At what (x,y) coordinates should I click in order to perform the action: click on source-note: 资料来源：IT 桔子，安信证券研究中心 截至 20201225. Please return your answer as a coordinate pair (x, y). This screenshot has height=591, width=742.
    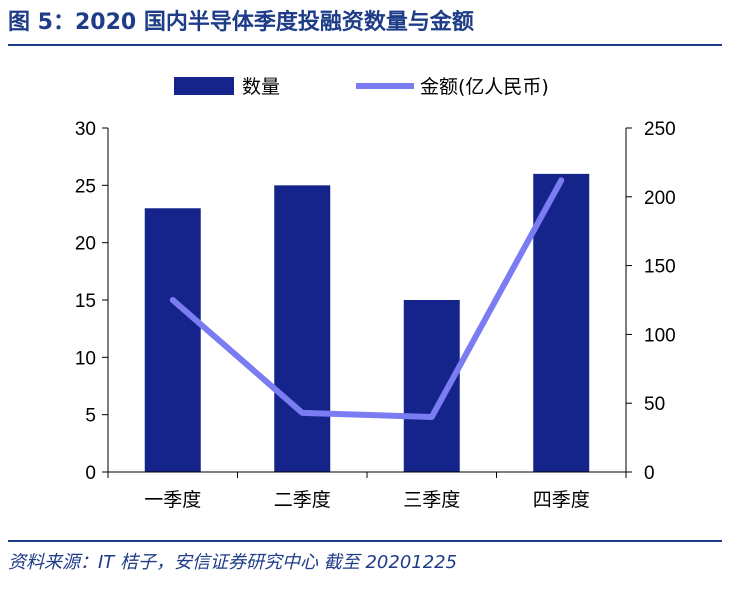
    Looking at the image, I should click on (233, 562).